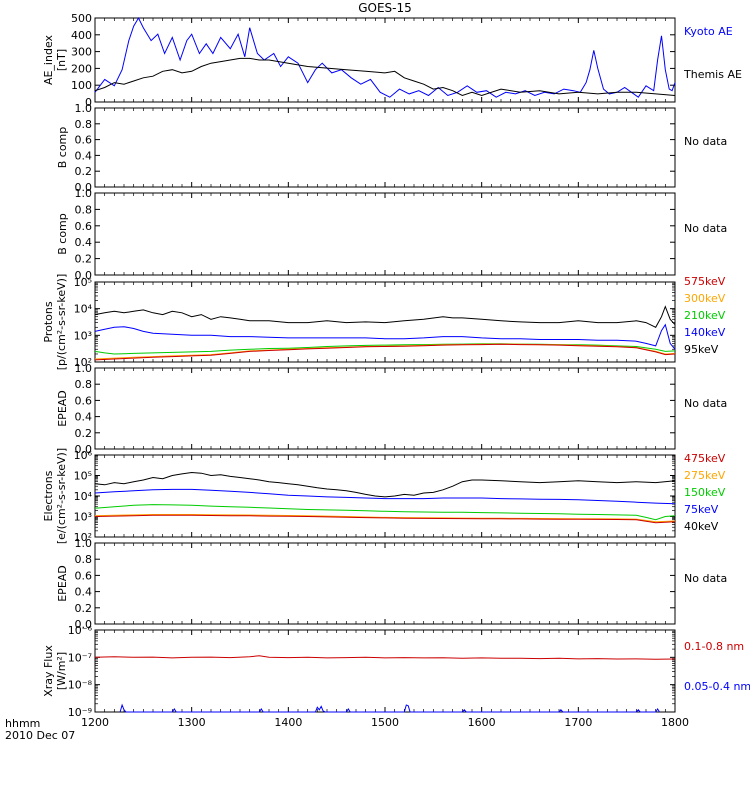  What do you see at coordinates (80, 712) in the screenshot?
I see `y-tick-label: 10⁻⁹` at bounding box center [80, 712].